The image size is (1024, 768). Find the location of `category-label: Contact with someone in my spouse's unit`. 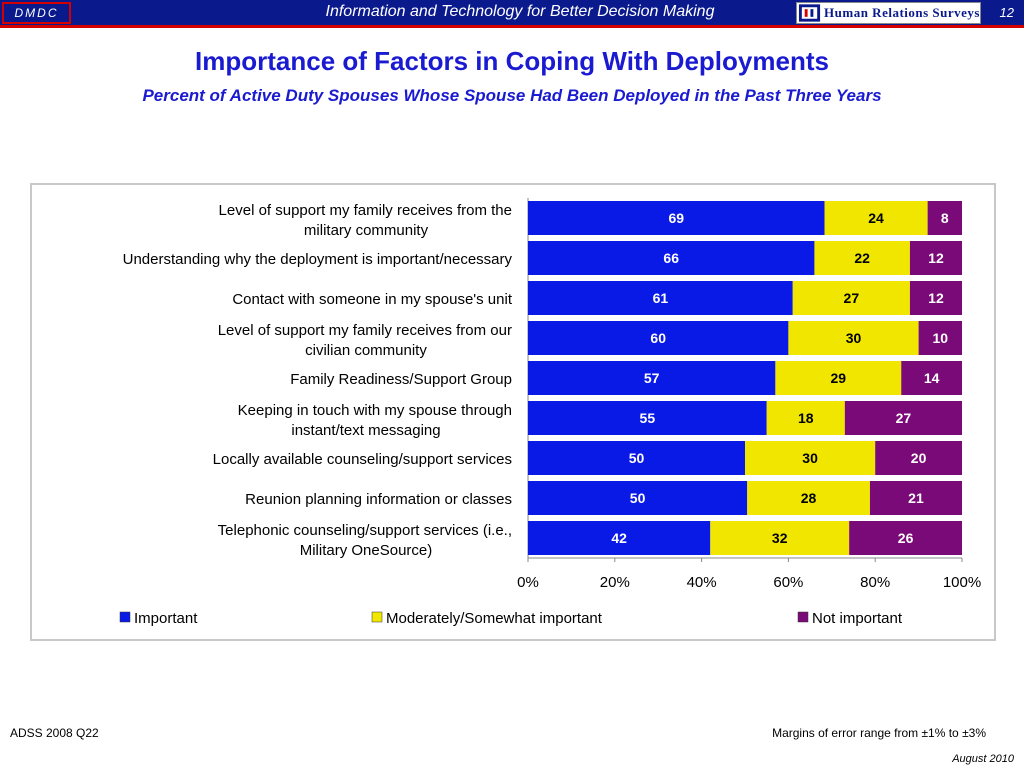

category-label: Contact with someone in my spouse's unit is located at coordinates (372, 299).